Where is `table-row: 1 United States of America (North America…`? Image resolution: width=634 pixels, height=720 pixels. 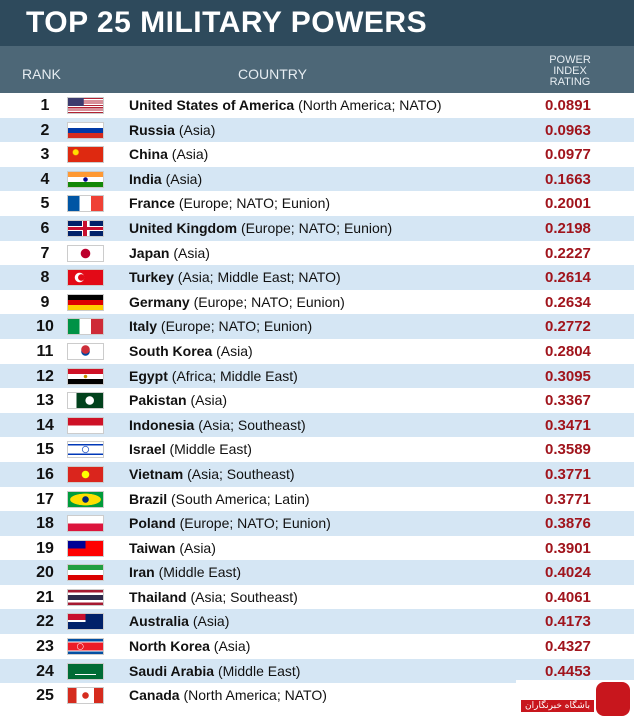
table-row: 1 United States of America (North America… is located at coordinates (317, 105).